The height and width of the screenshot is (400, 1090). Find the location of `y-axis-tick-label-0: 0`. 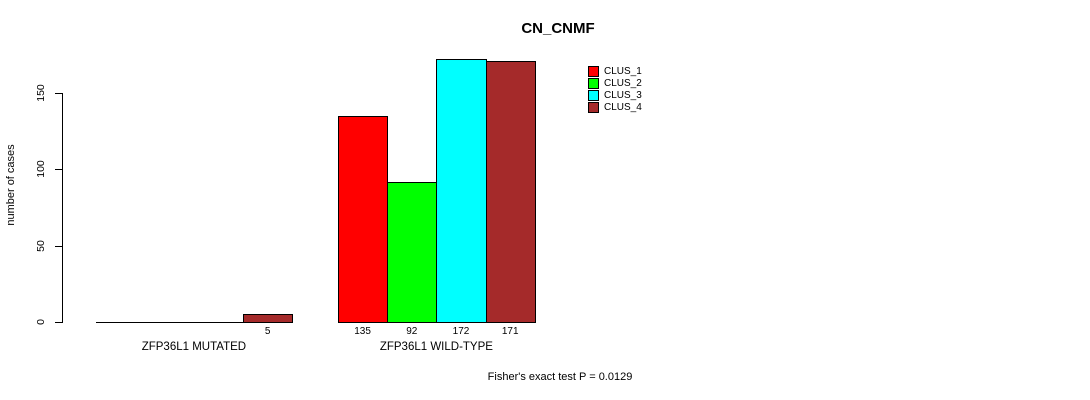

y-axis-tick-label-0: 0 is located at coordinates (41, 322).